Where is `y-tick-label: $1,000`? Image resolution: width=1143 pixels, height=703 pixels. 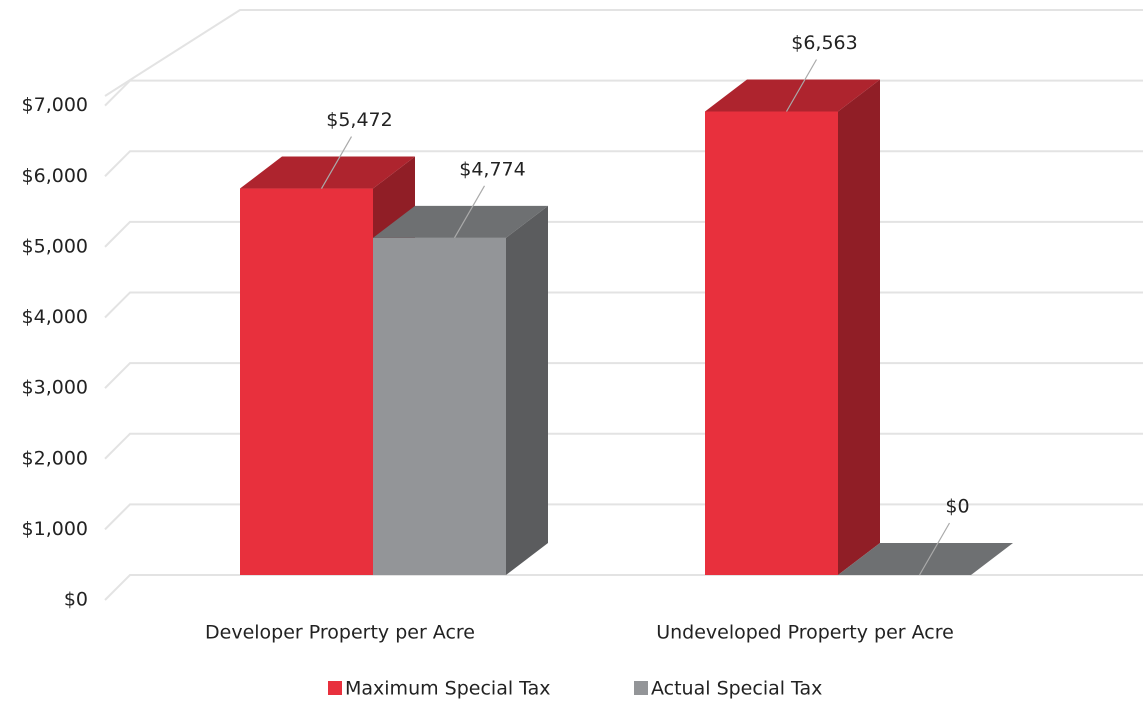
y-tick-label: $1,000 is located at coordinates (55, 529).